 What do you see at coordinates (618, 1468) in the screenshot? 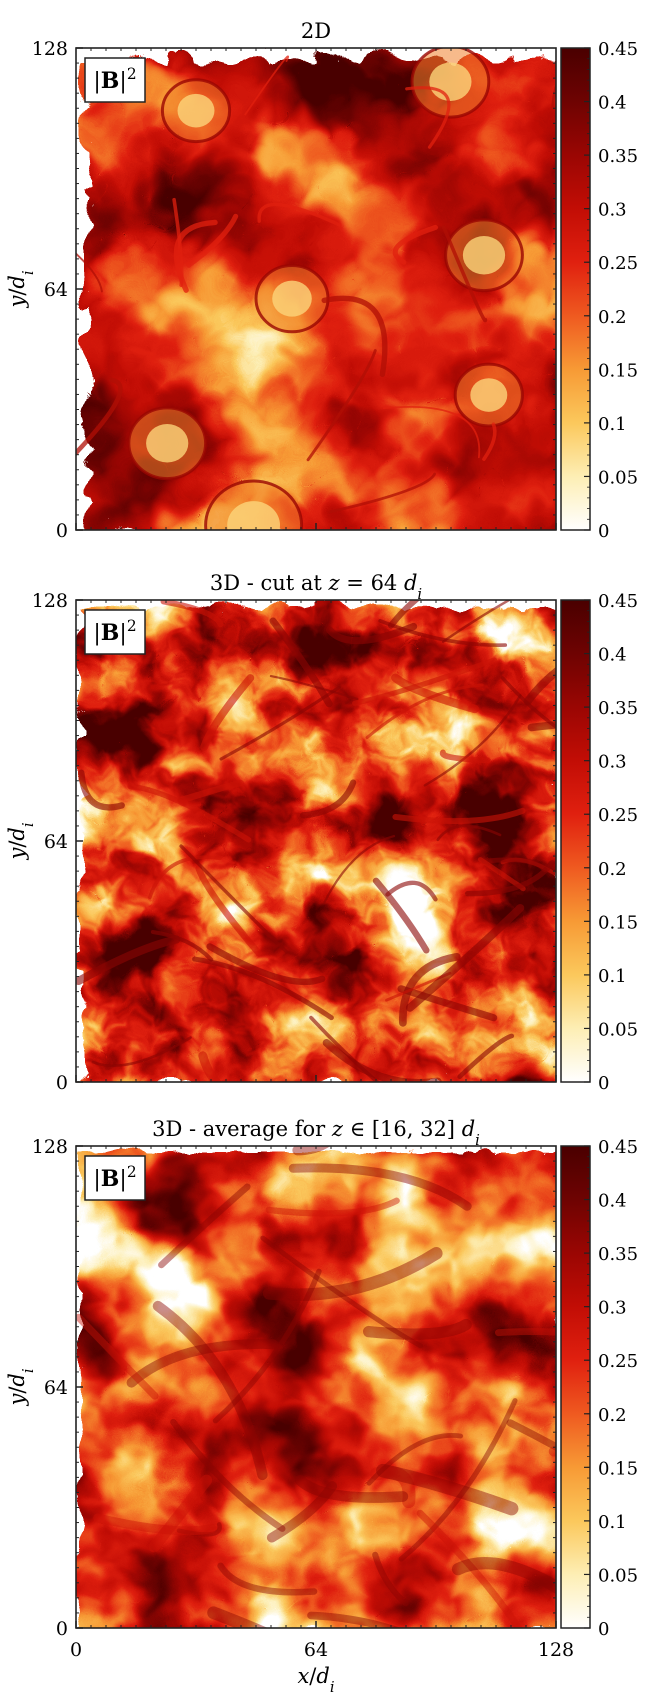
I see `colorbar-tick-label: 0.15` at bounding box center [618, 1468].